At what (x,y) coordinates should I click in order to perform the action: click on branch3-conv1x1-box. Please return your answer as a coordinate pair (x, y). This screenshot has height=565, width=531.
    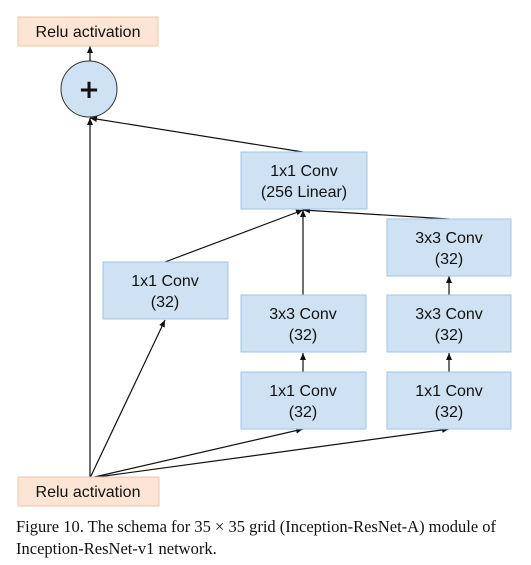
    Looking at the image, I should click on (449, 400).